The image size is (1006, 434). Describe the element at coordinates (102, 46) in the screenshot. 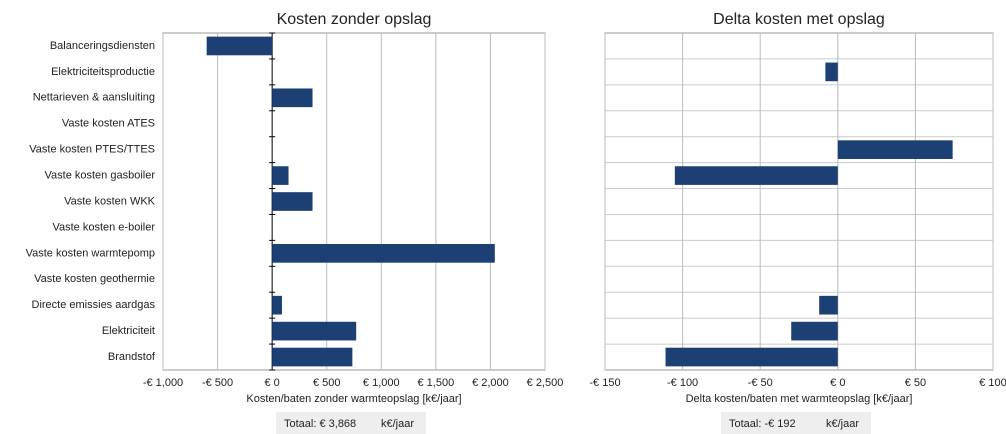

I see `y-tick-label: Balanceringsdiensten` at that location.